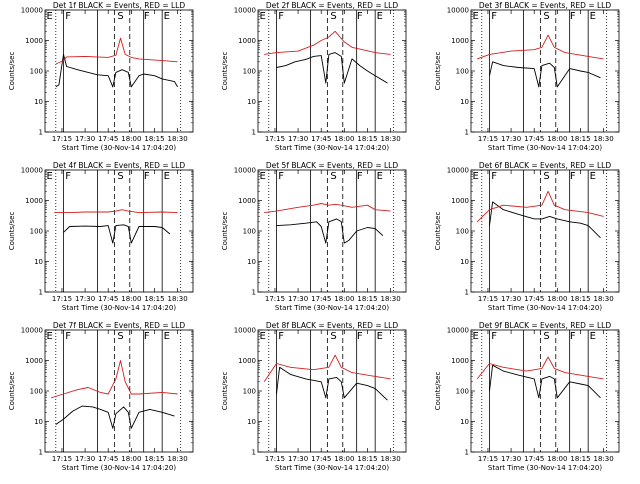 The image size is (640, 484). I want to click on panel-title: Det 4f BLACK = Events, RED = LLD, so click(119, 165).